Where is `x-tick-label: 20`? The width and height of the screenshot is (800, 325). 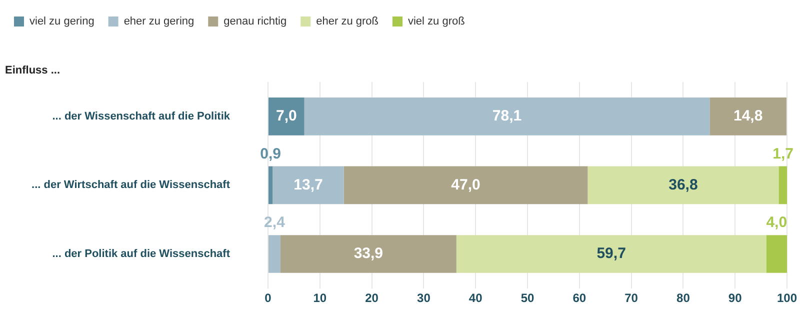
x-tick-label: 20 is located at coordinates (372, 297).